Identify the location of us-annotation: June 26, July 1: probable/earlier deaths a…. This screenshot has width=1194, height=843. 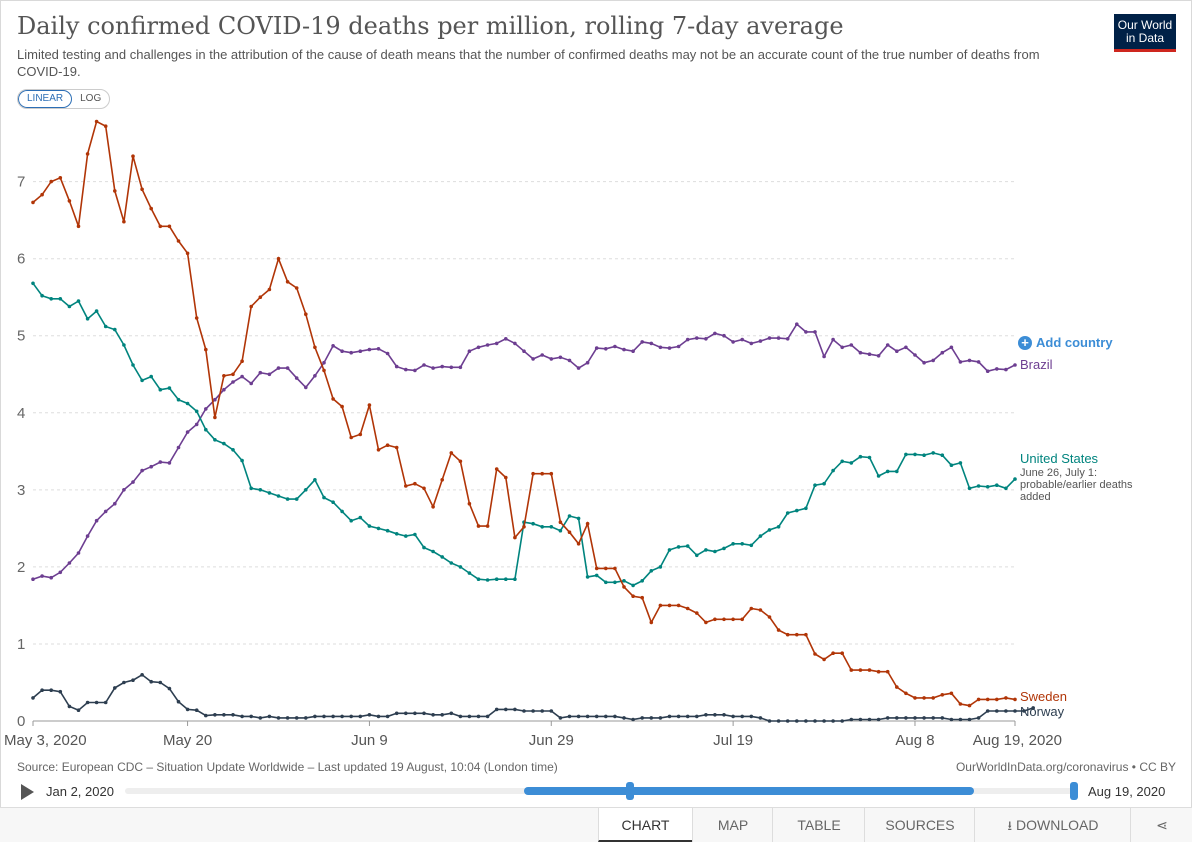
(1076, 485).